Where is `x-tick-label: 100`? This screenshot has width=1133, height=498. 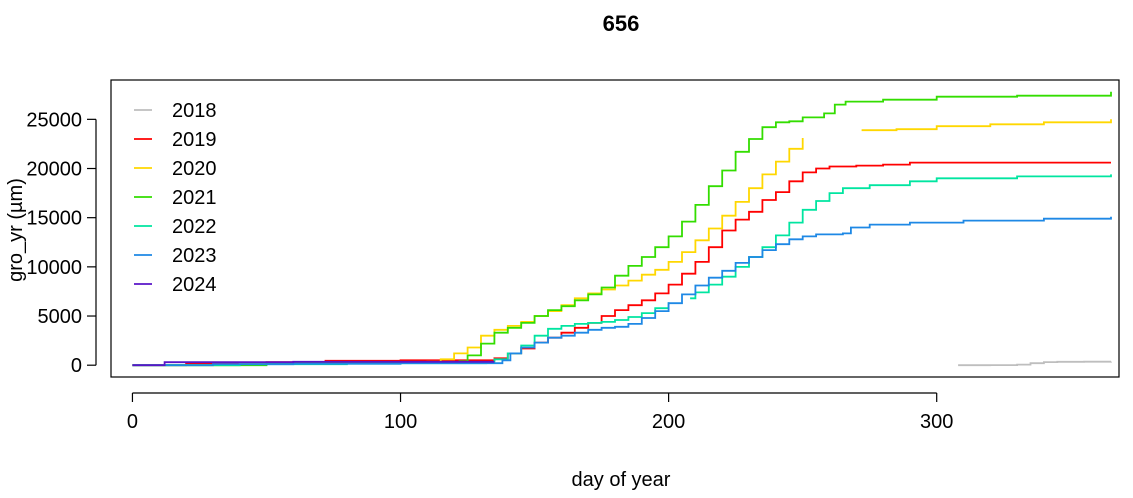
x-tick-label: 100 is located at coordinates (400, 422).